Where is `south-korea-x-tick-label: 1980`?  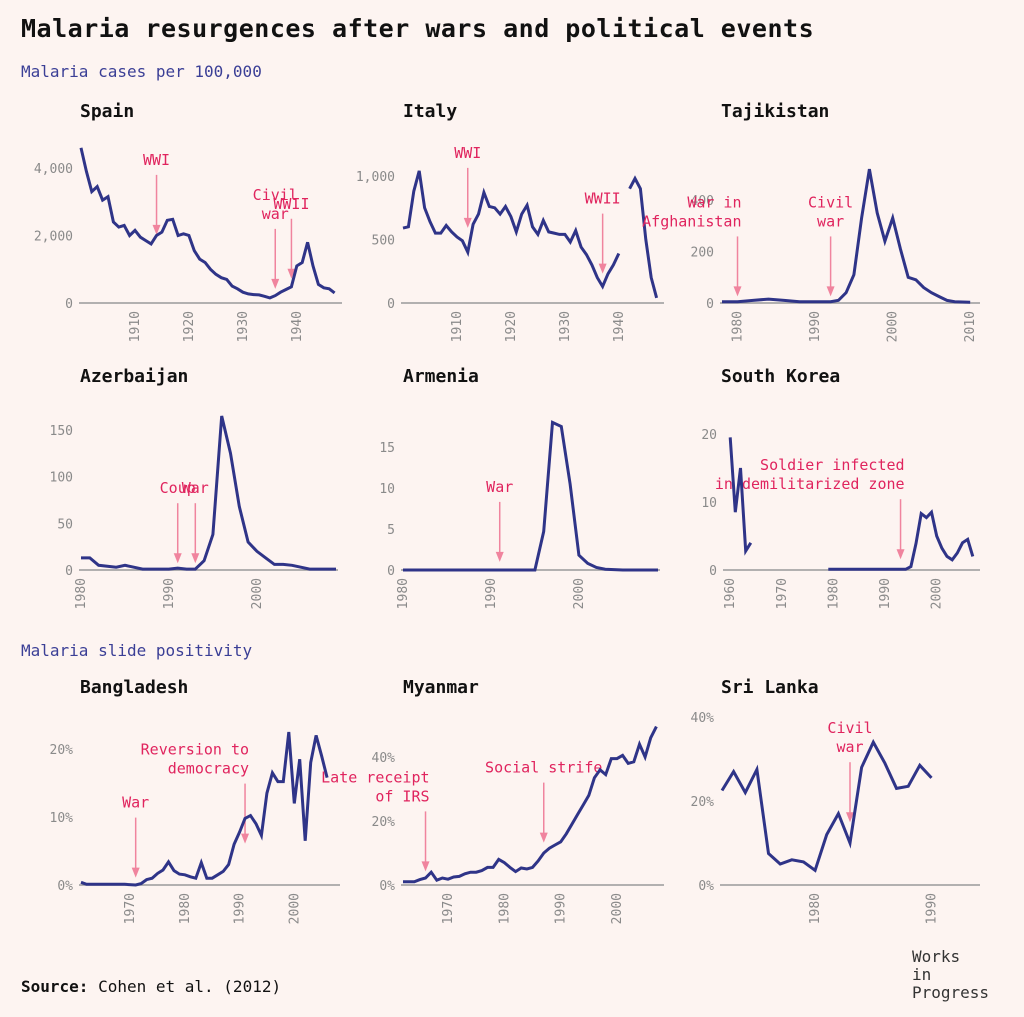
south-korea-x-tick-label: 1980 is located at coordinates (833, 593).